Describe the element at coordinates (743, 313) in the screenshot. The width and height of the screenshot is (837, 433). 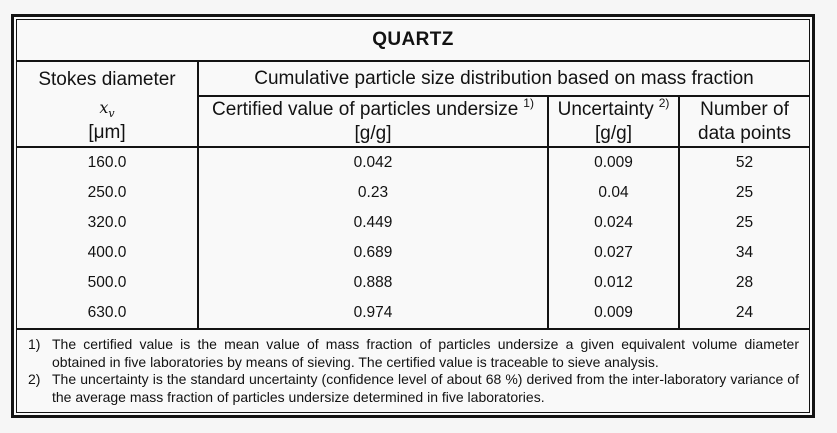
I see `data-points-value: 24` at that location.